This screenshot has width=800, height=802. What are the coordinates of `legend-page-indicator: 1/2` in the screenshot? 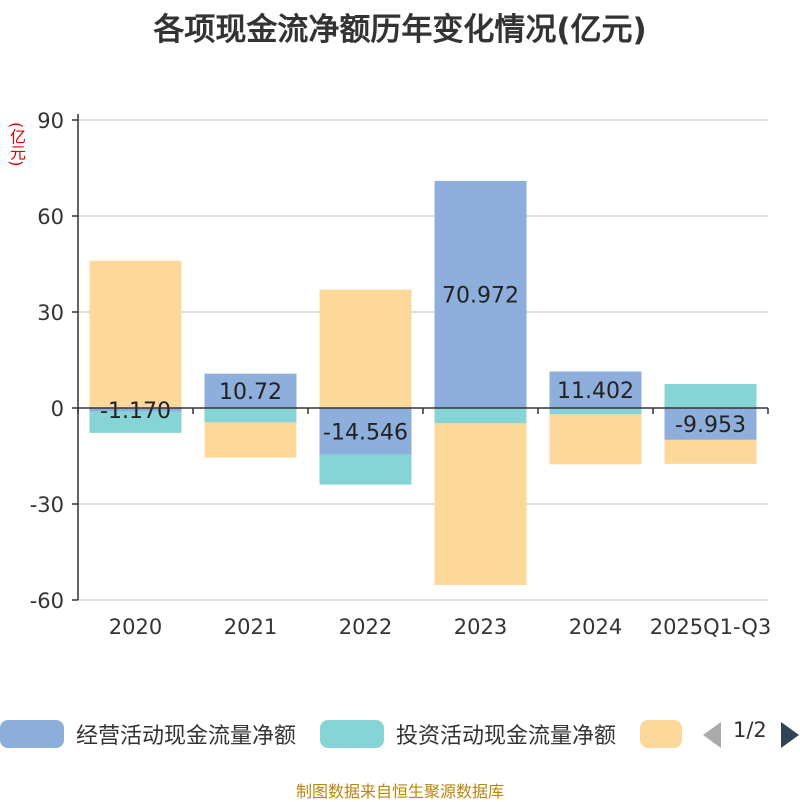 It's located at (750, 730).